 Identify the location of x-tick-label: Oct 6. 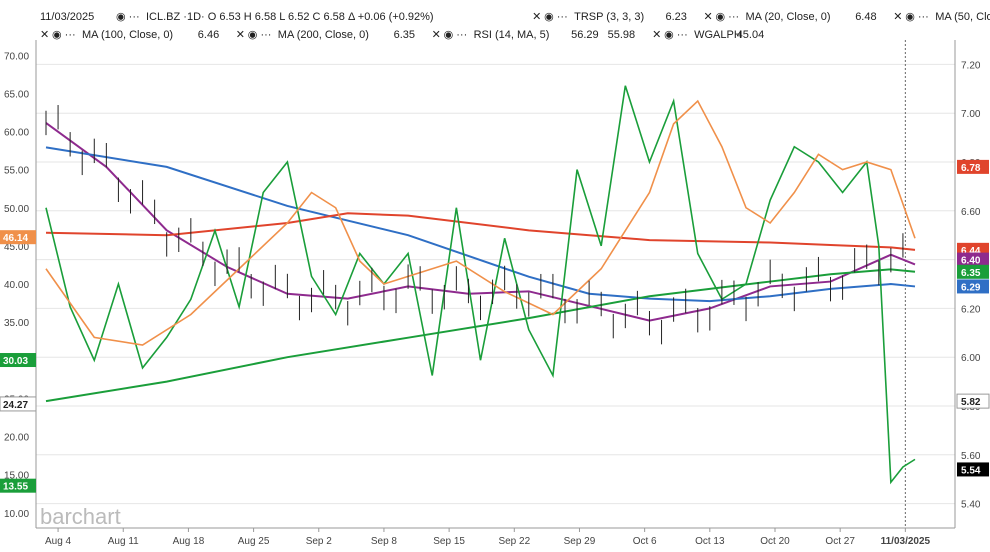
(645, 541).